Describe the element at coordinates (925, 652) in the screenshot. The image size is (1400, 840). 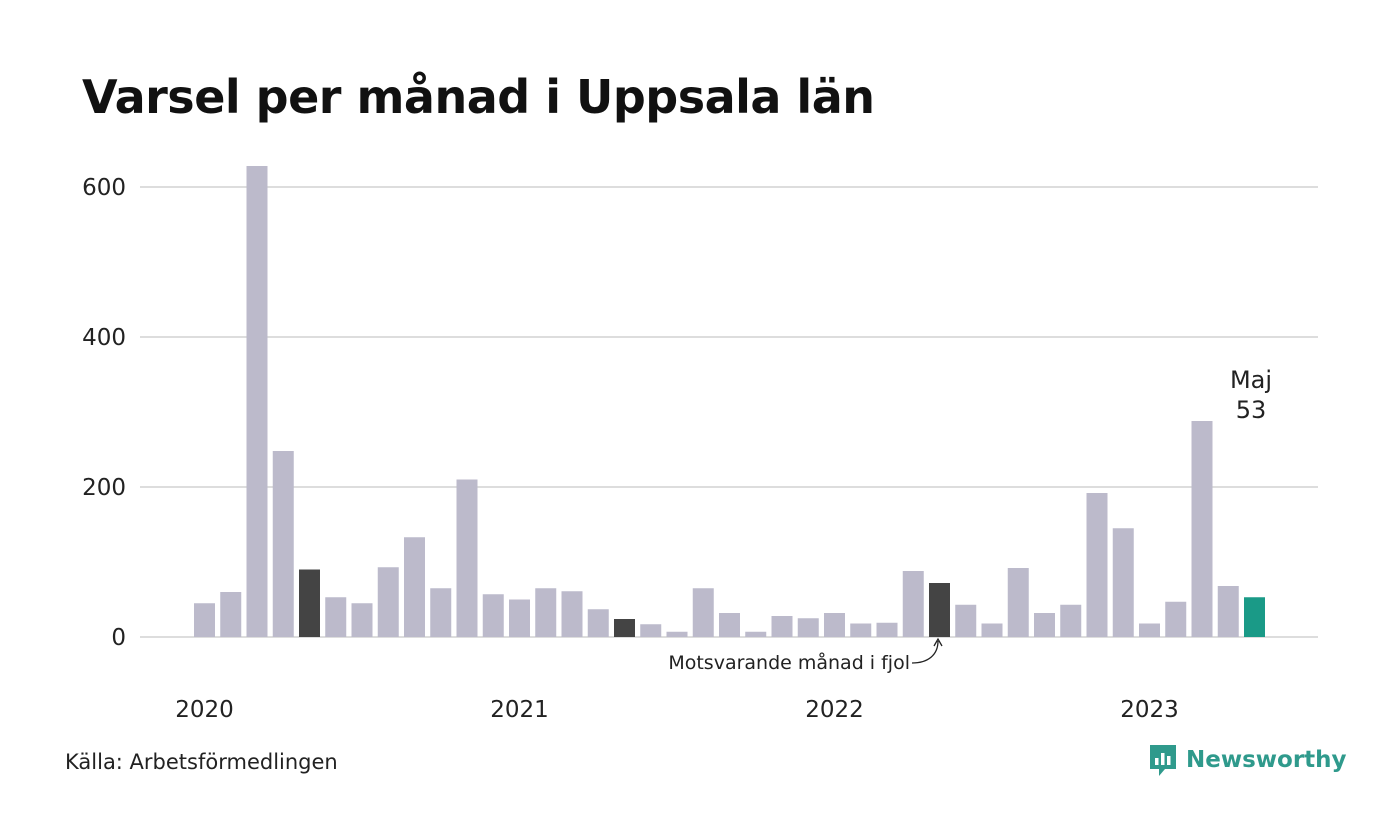
I see `annotation-arrow` at that location.